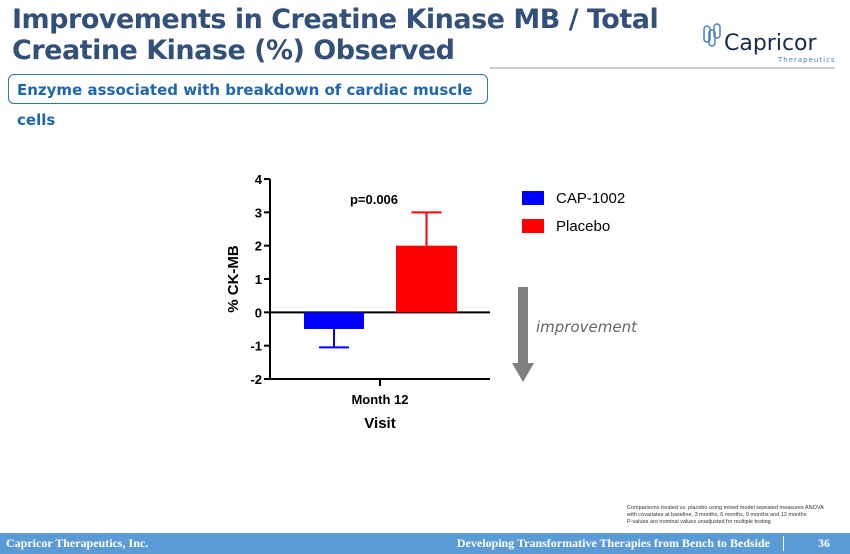 The width and height of the screenshot is (850, 554). Describe the element at coordinates (806, 60) in the screenshot. I see `logo-tagline: Therapeutics` at that location.